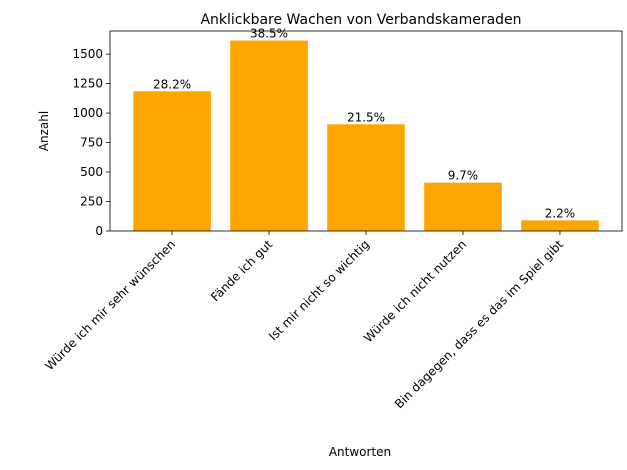 Image resolution: width=627 pixels, height=470 pixels. Describe the element at coordinates (87, 54) in the screenshot. I see `y-tick-label: 1500` at that location.